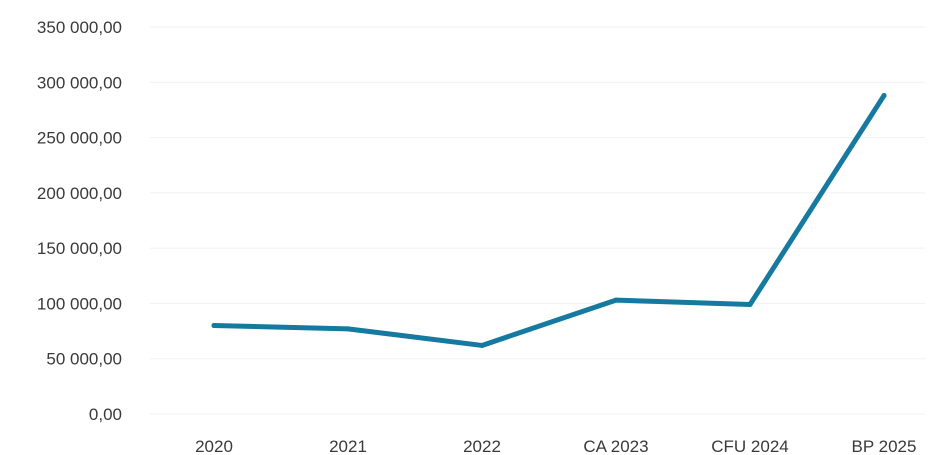 The height and width of the screenshot is (455, 935). I want to click on y-tick-label: 200 000,00, so click(79, 193).